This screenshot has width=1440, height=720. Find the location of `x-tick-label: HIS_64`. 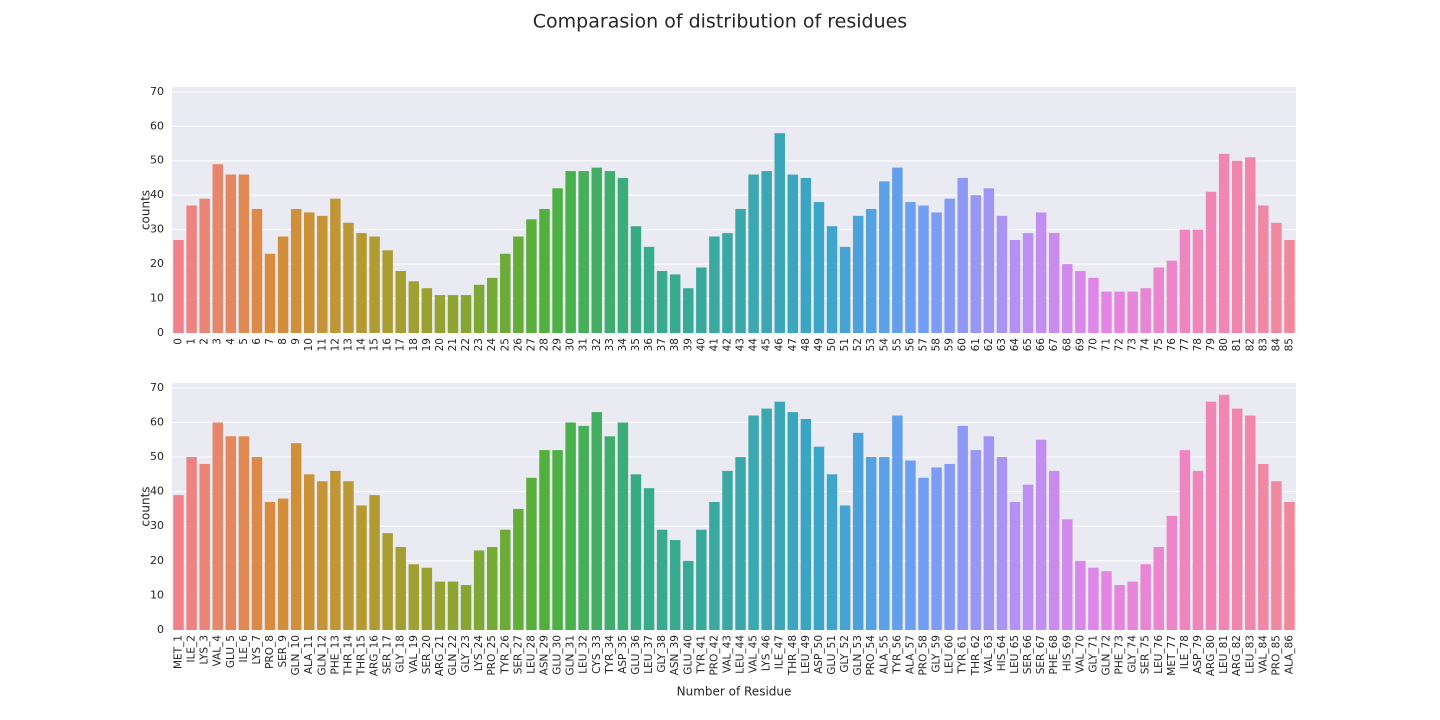

x-tick-label: HIS_64 is located at coordinates (1002, 653).